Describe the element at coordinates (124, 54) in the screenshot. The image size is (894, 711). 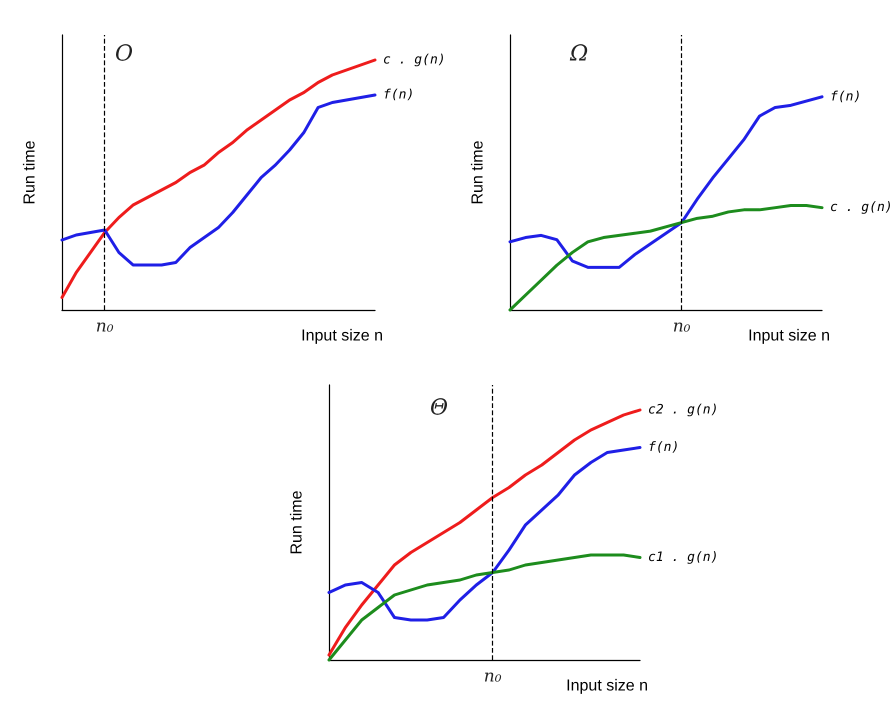
I see `chart-title: O` at that location.